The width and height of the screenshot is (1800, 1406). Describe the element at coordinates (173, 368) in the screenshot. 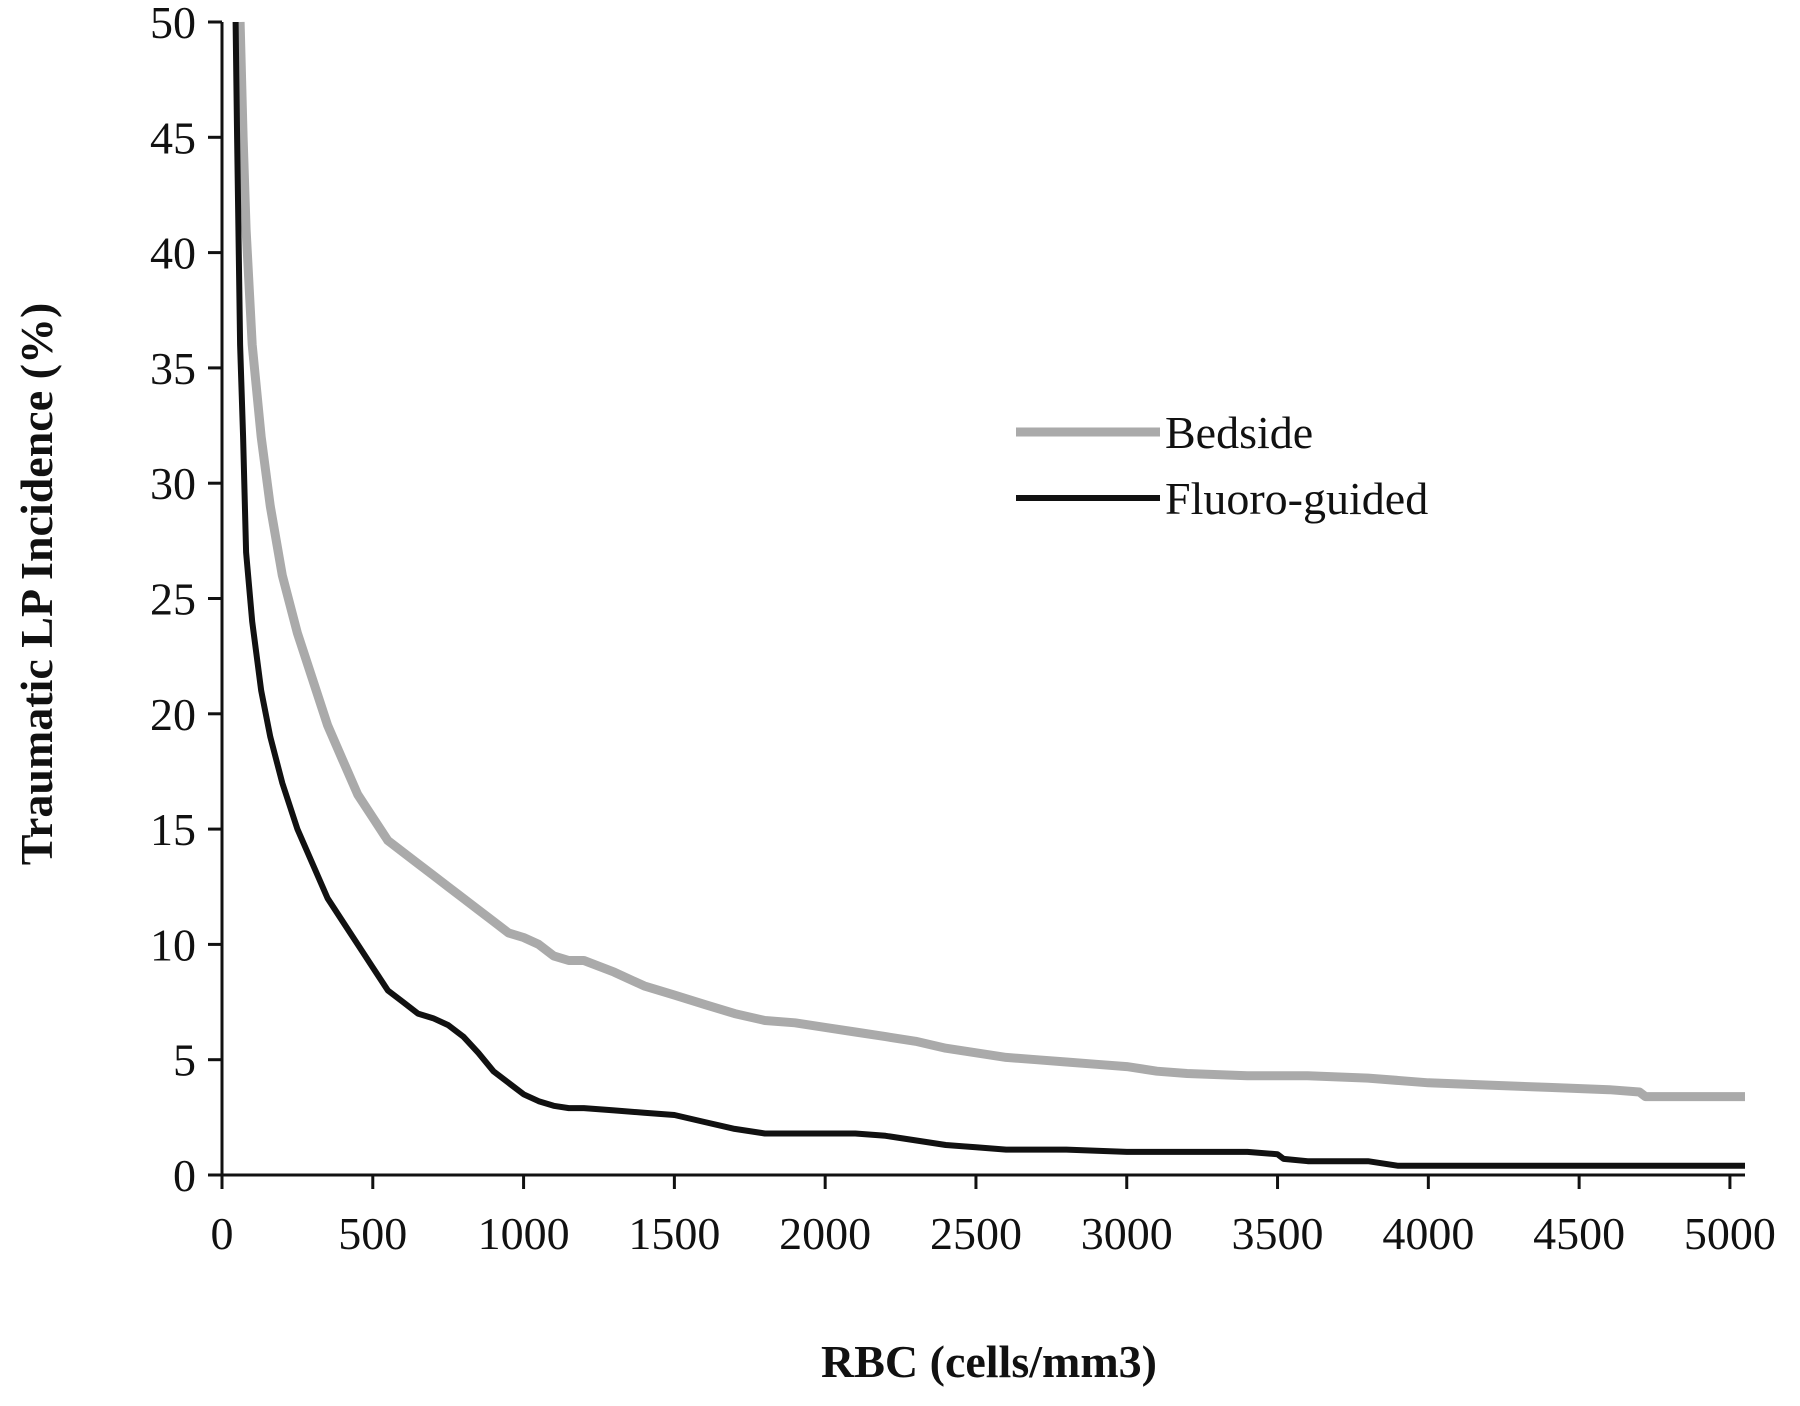

I see `y-tick-label: 35` at that location.